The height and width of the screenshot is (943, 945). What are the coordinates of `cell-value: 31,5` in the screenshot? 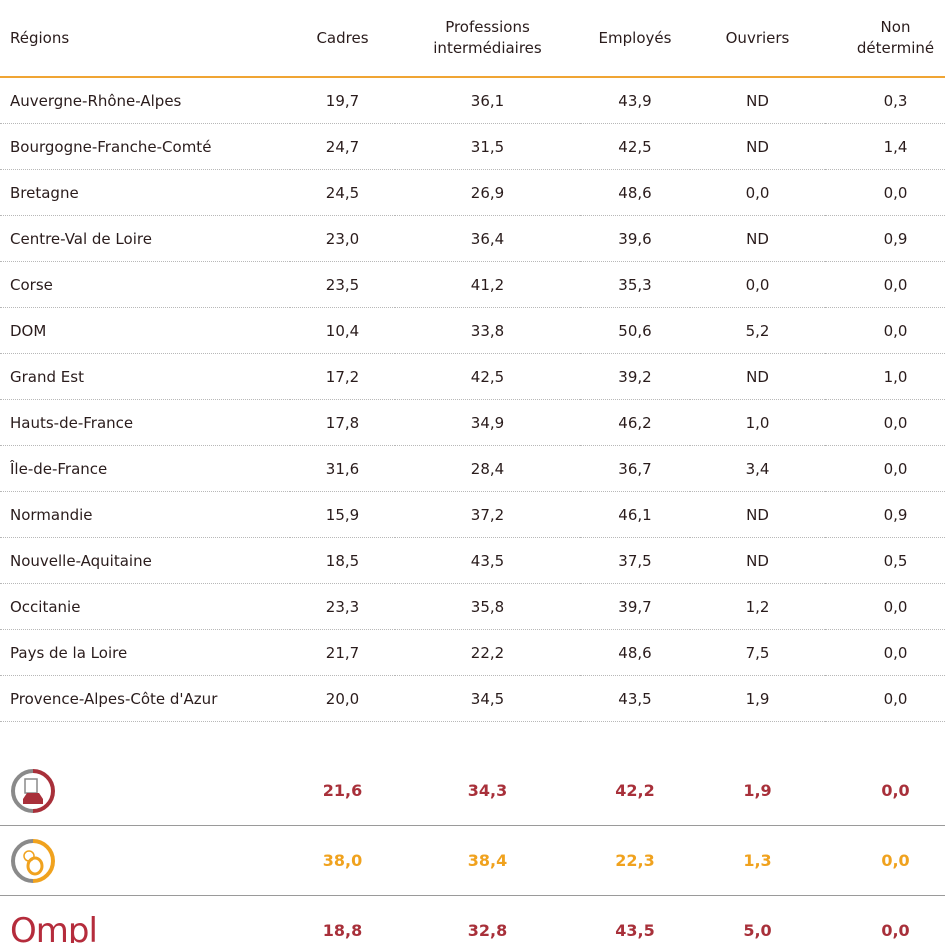 It's located at (487, 146).